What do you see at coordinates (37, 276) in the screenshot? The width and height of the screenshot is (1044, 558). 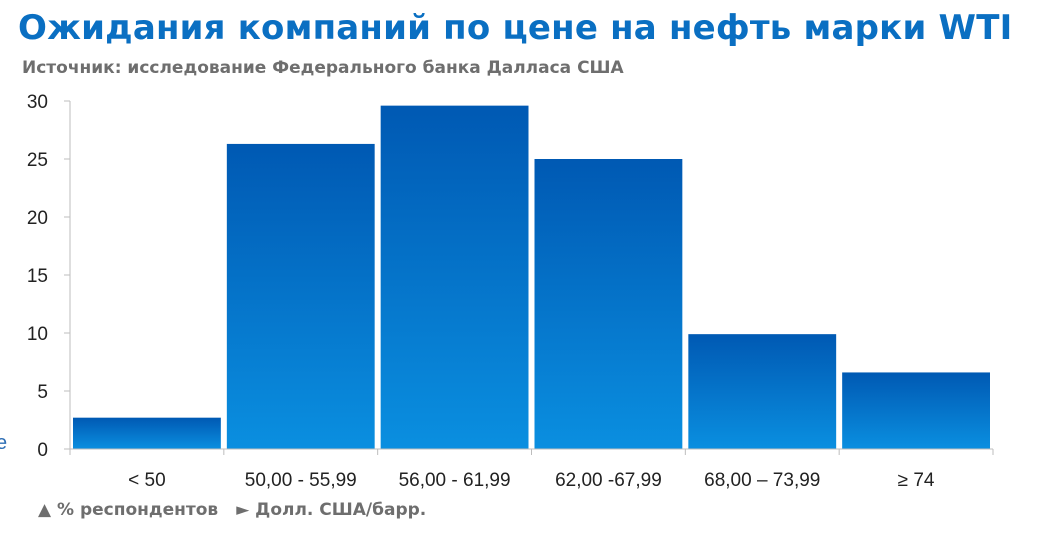 I see `y-tick-label: 15` at bounding box center [37, 276].